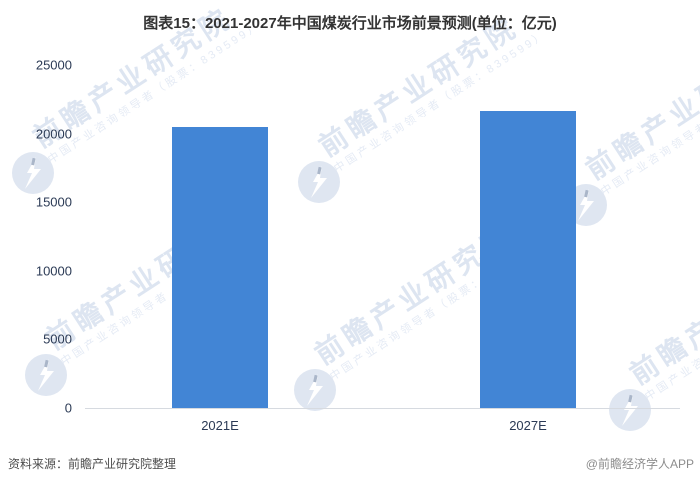  Describe the element at coordinates (220, 267) in the screenshot. I see `bar-2021E` at that location.